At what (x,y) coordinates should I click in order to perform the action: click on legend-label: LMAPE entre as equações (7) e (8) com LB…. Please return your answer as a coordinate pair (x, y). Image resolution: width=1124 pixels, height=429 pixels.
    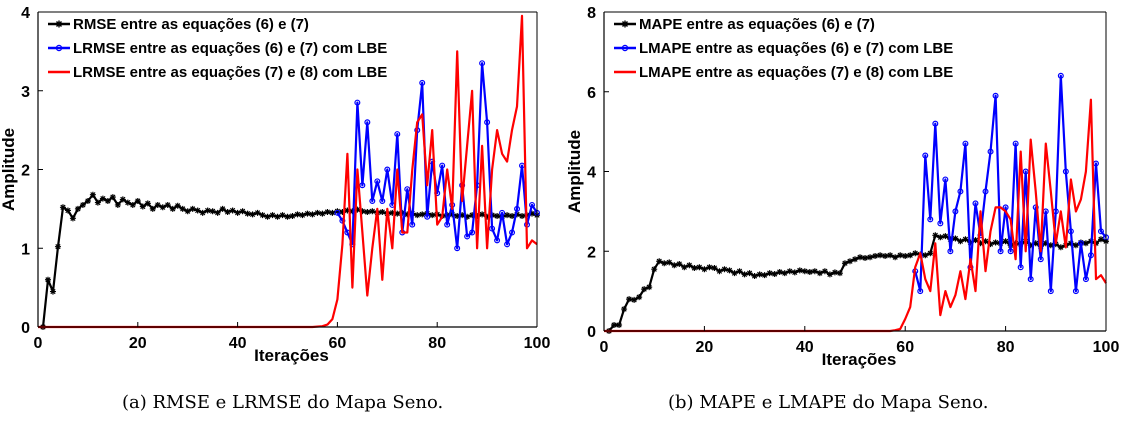
    Looking at the image, I should click on (796, 72).